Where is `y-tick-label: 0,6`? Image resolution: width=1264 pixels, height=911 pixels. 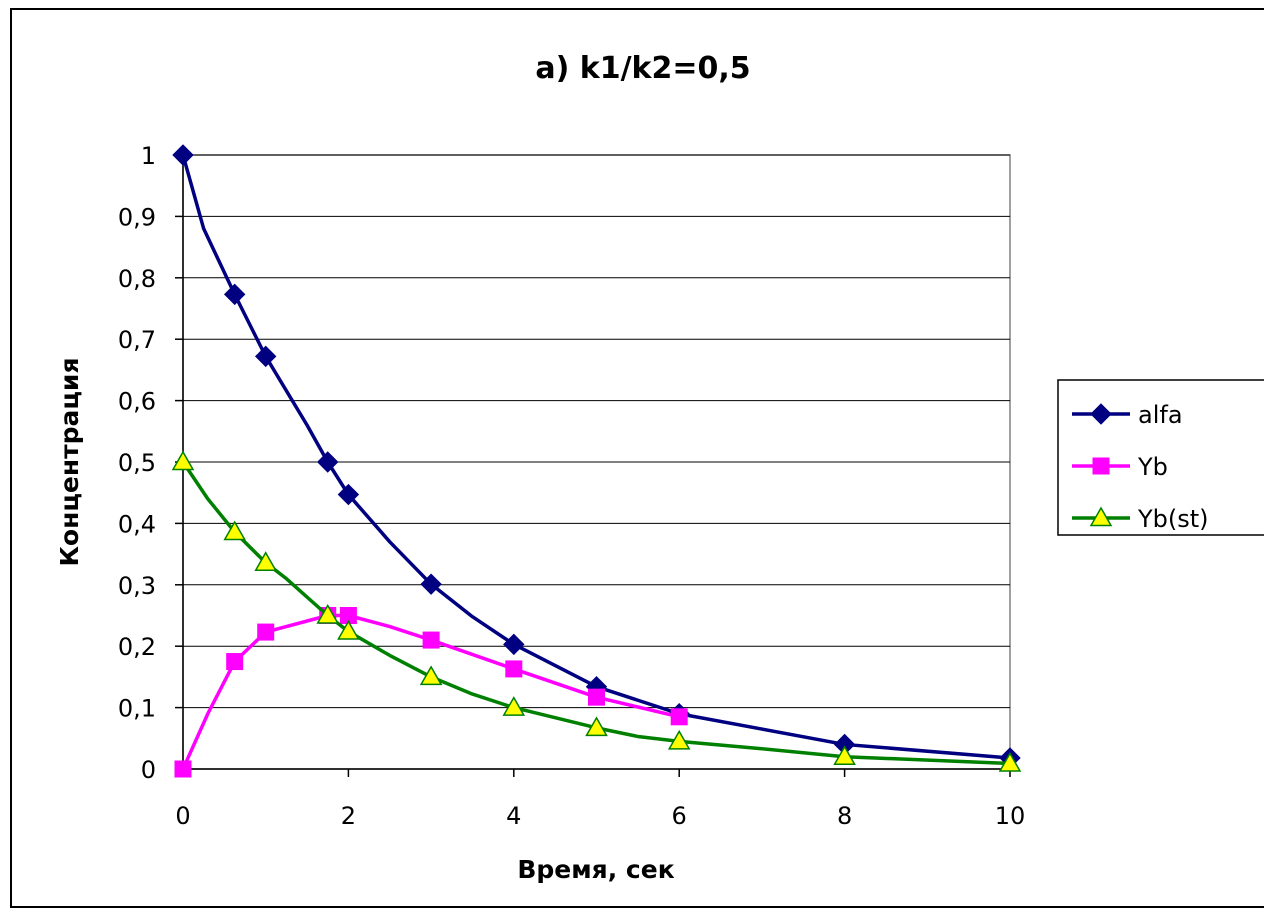
y-tick-label: 0,6 is located at coordinates (137, 402).